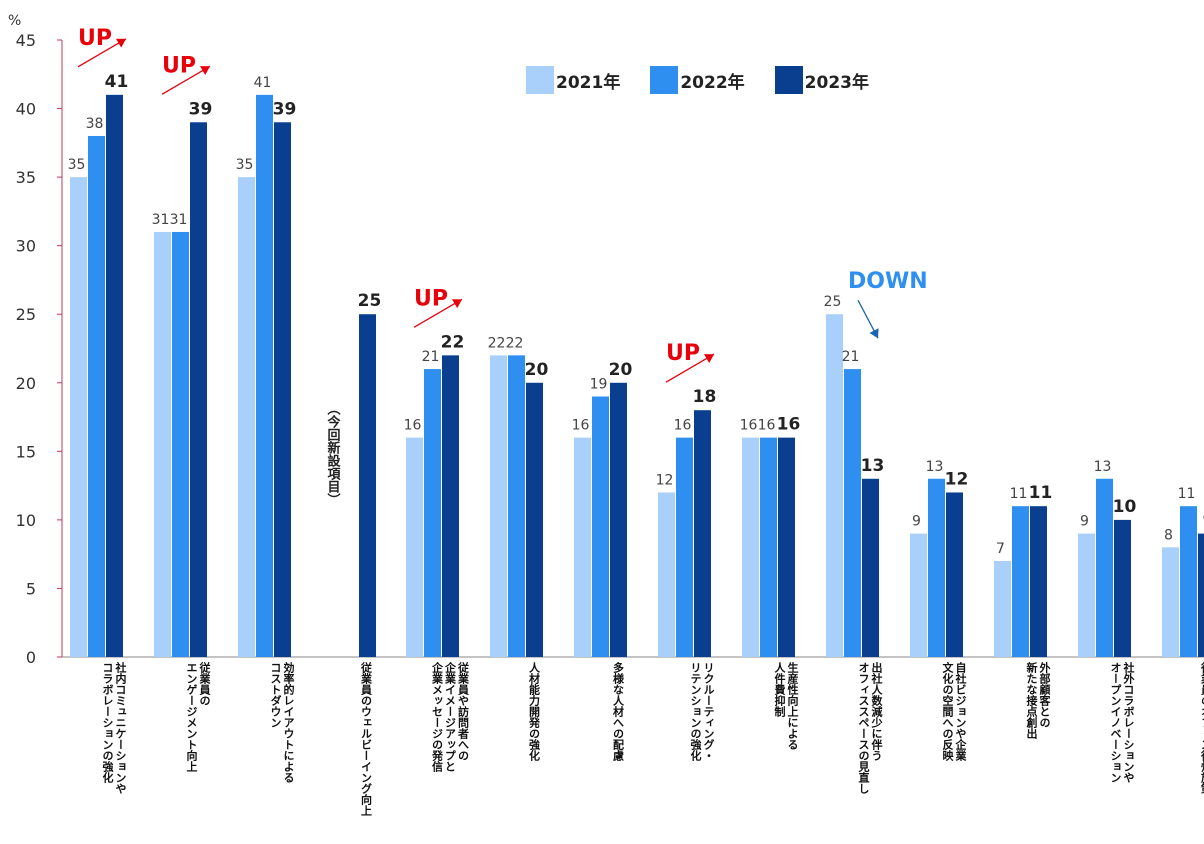 This screenshot has width=1204, height=844. I want to click on y-tick-label: 30, so click(26, 246).